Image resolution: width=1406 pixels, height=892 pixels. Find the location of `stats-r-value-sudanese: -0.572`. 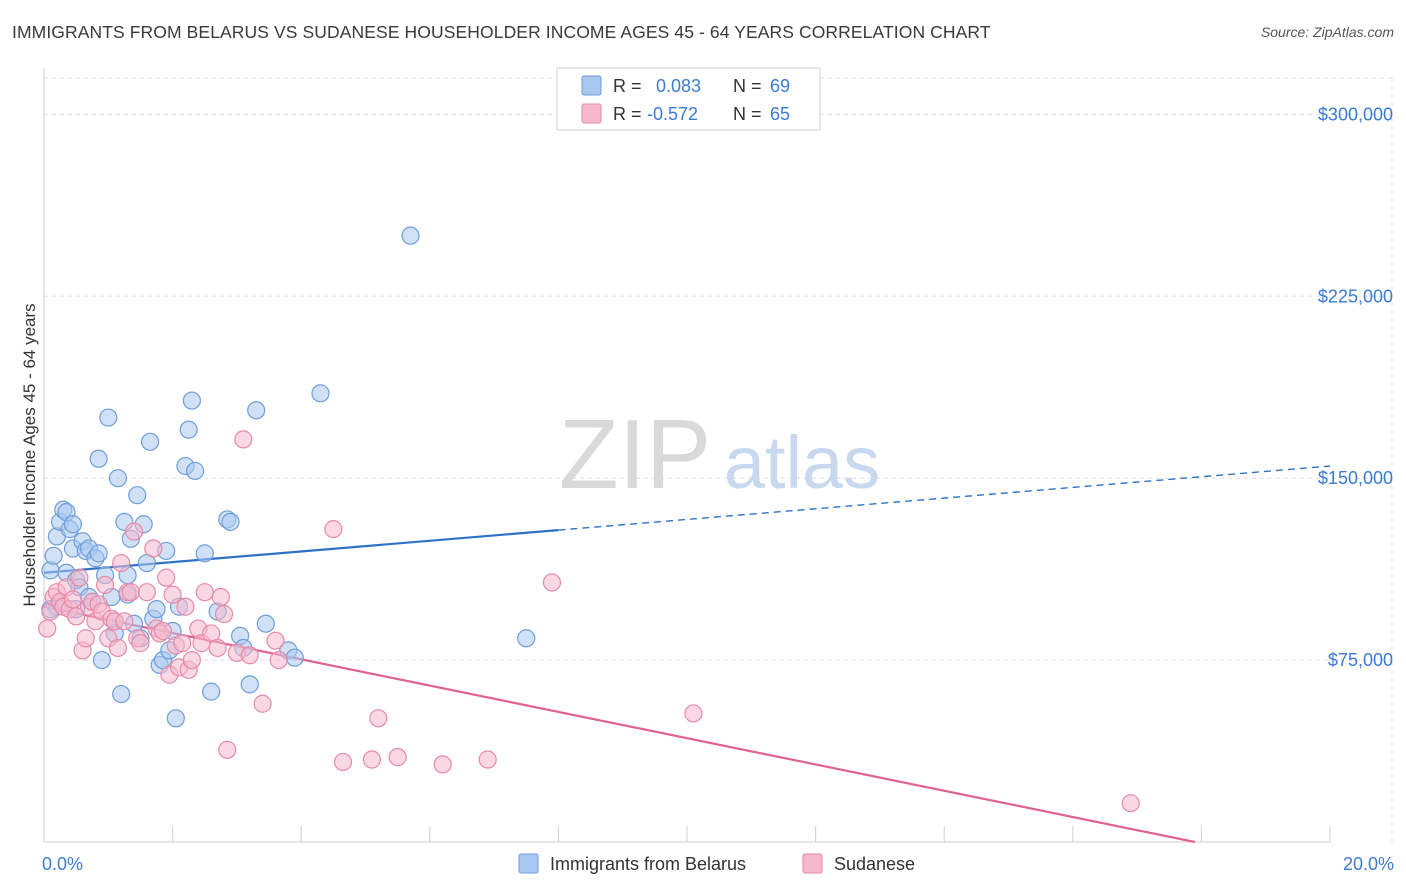

stats-r-value-sudanese: -0.572 is located at coordinates (672, 114).